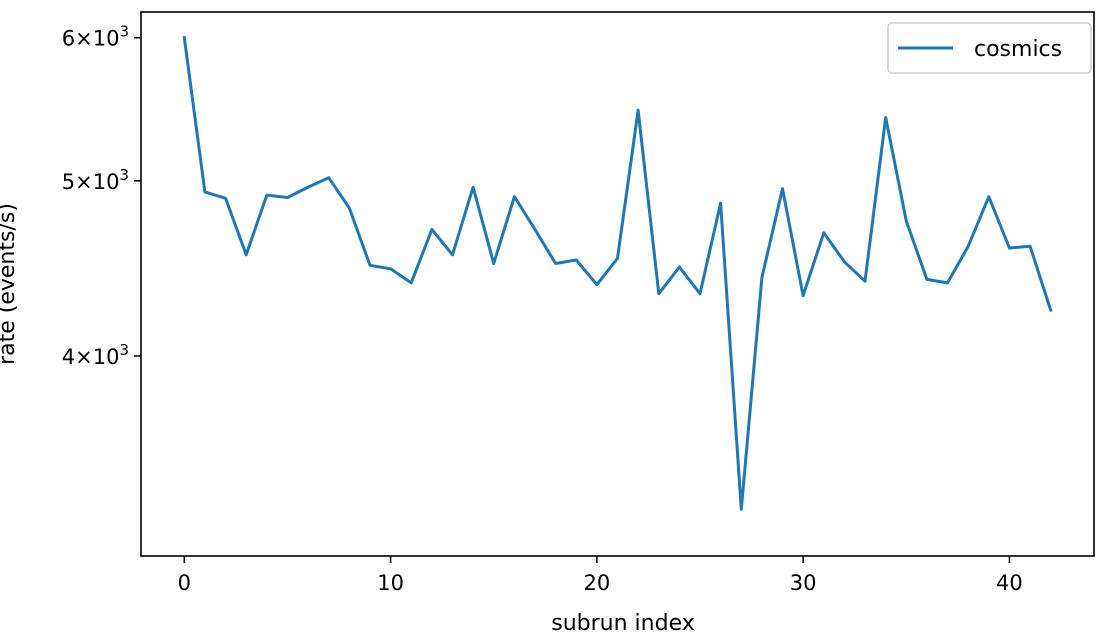  Describe the element at coordinates (622, 623) in the screenshot. I see `x-axis-label: subrun index` at that location.